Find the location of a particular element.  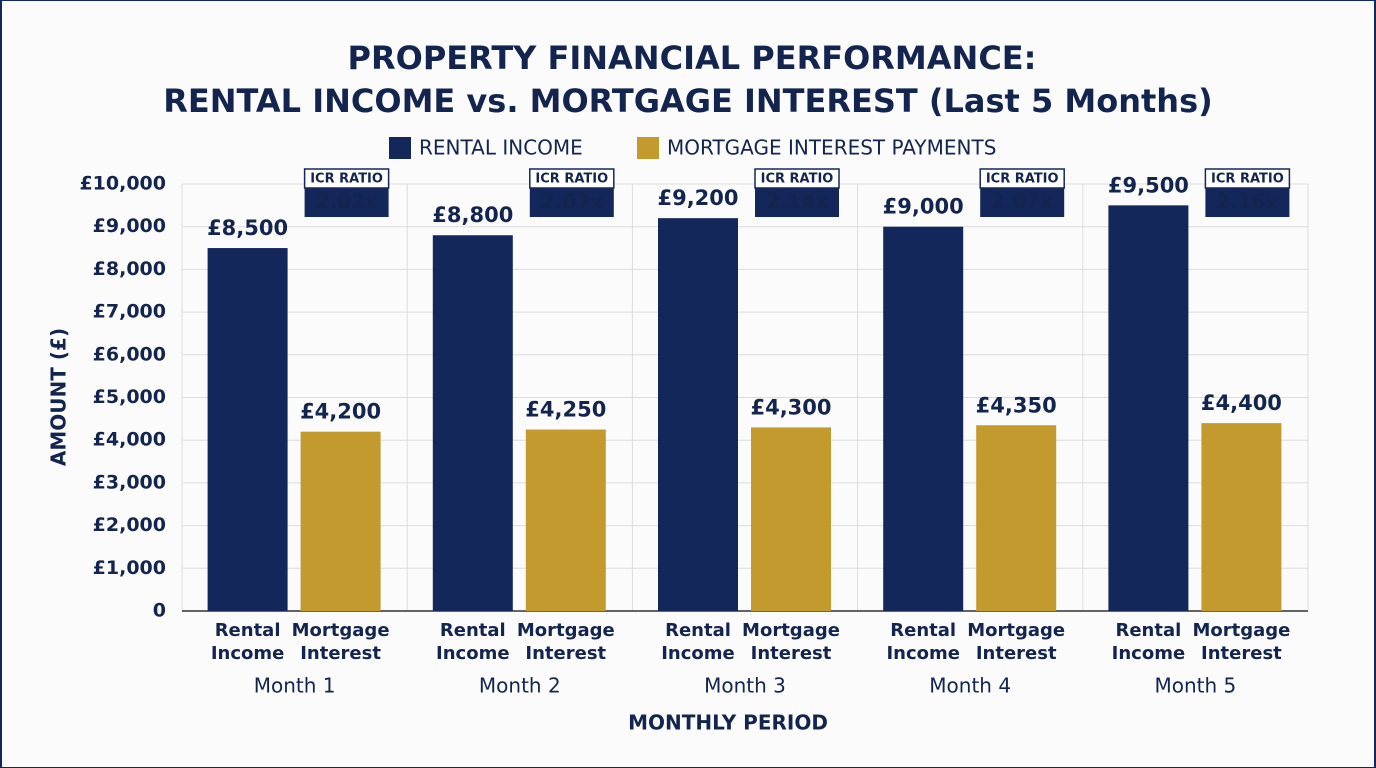

y-tick-label: £1,000 is located at coordinates (129, 568).